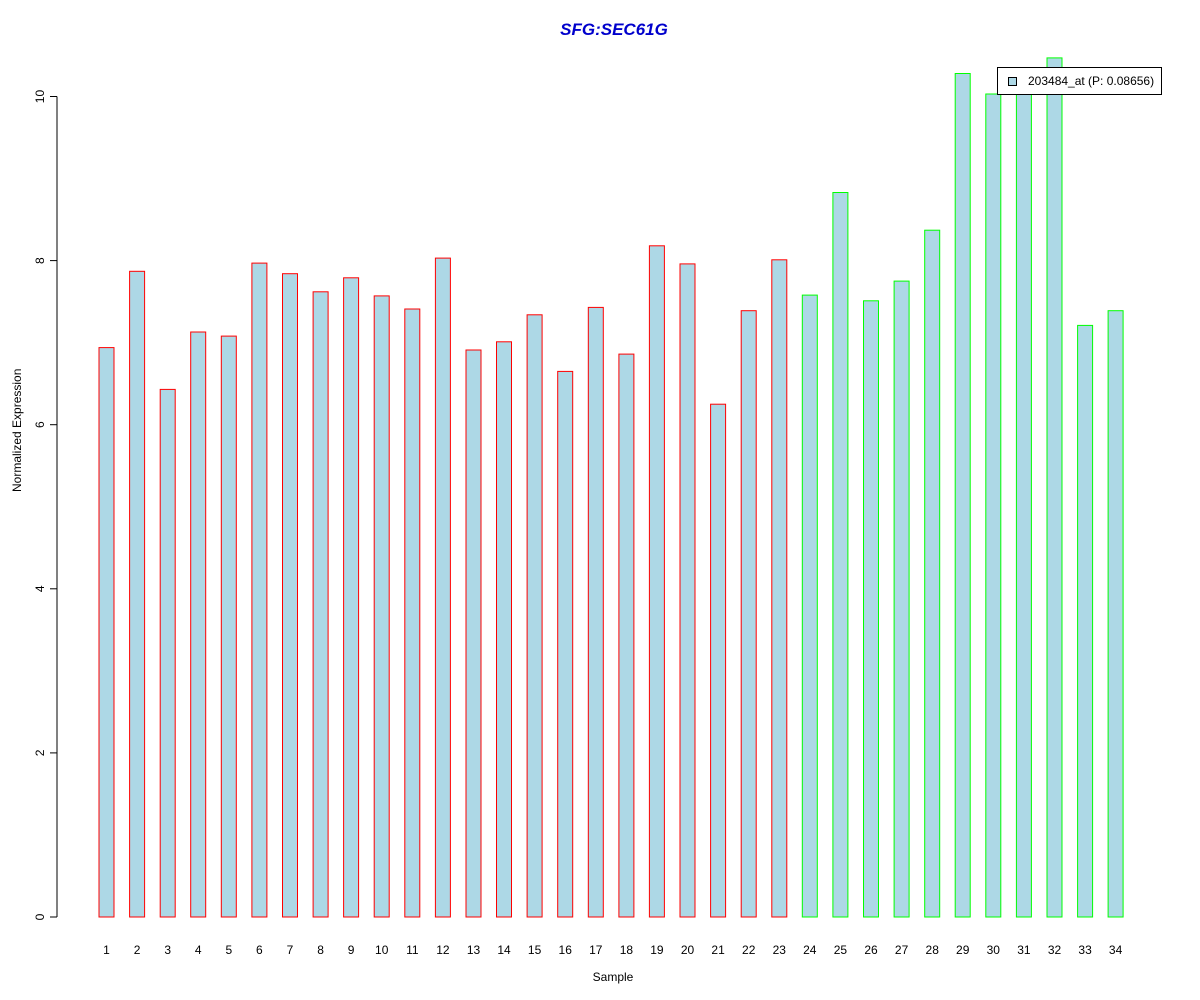 This screenshot has height=1000, width=1200. What do you see at coordinates (320, 950) in the screenshot?
I see `x-tick-label: 8` at bounding box center [320, 950].